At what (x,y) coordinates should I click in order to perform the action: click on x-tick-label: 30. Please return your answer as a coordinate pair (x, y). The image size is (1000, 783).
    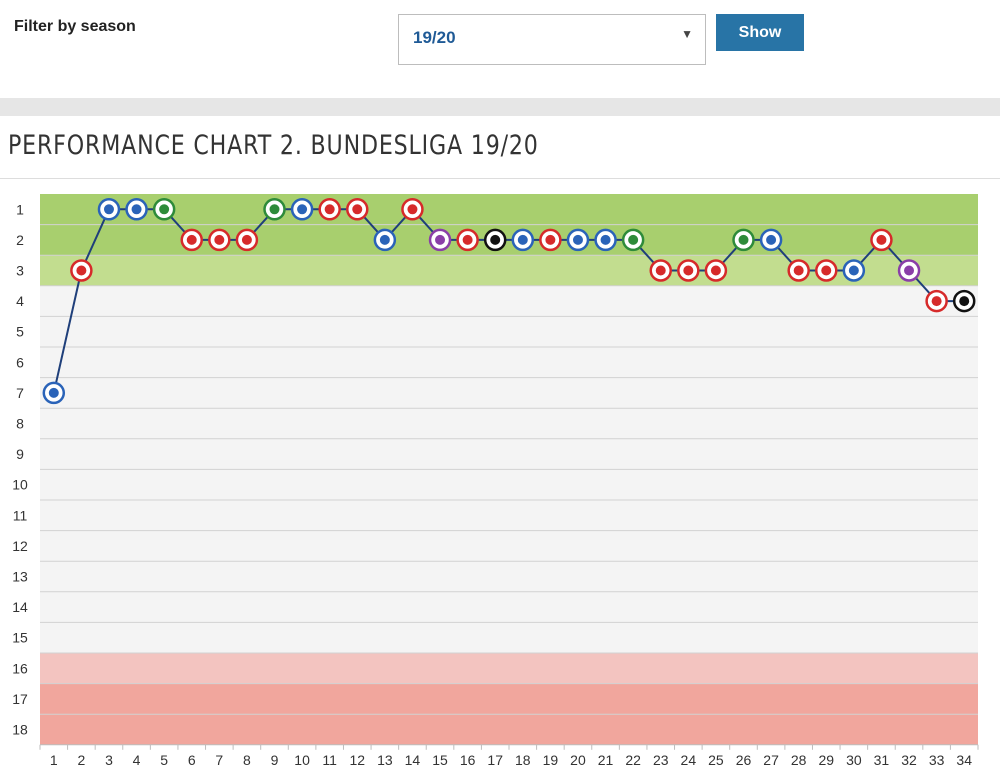
    Looking at the image, I should click on (854, 760).